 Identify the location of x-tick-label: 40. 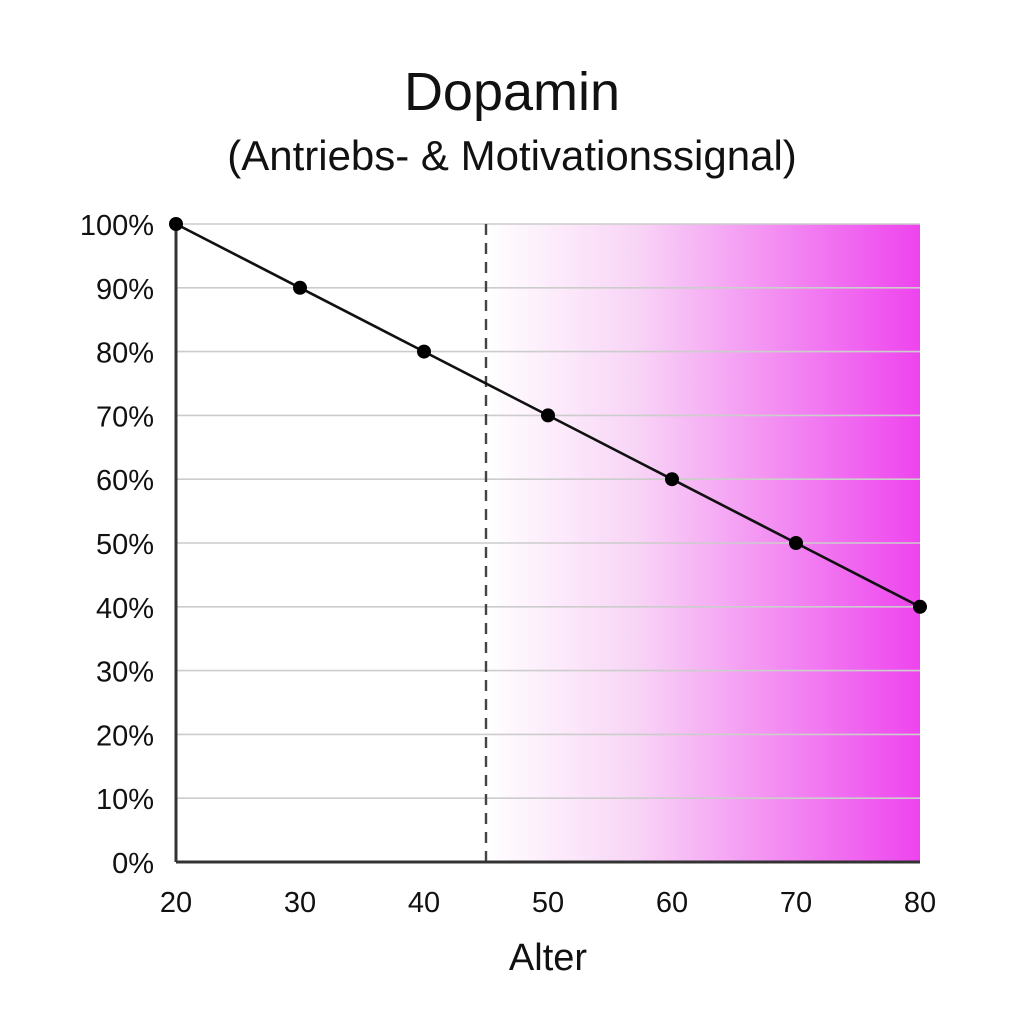
(424, 903).